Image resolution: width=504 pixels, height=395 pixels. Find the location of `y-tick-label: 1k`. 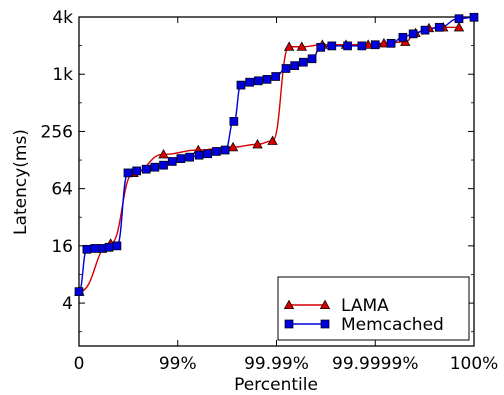

y-tick-label: 1k is located at coordinates (62, 75).